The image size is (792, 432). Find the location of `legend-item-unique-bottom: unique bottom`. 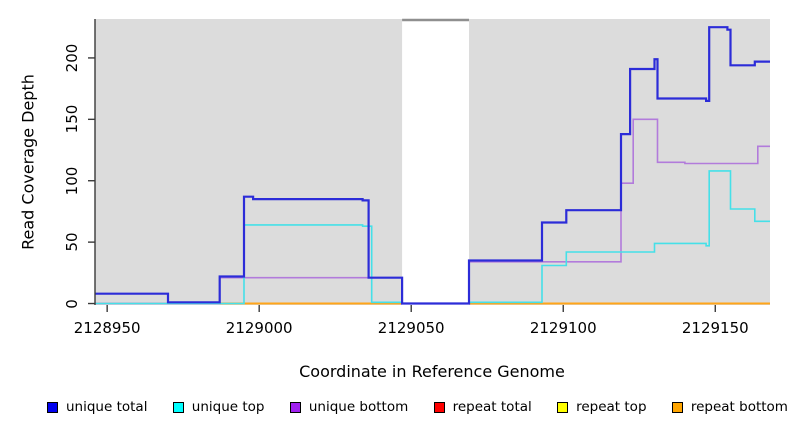

legend-item-unique-bottom: unique bottom is located at coordinates (349, 407).